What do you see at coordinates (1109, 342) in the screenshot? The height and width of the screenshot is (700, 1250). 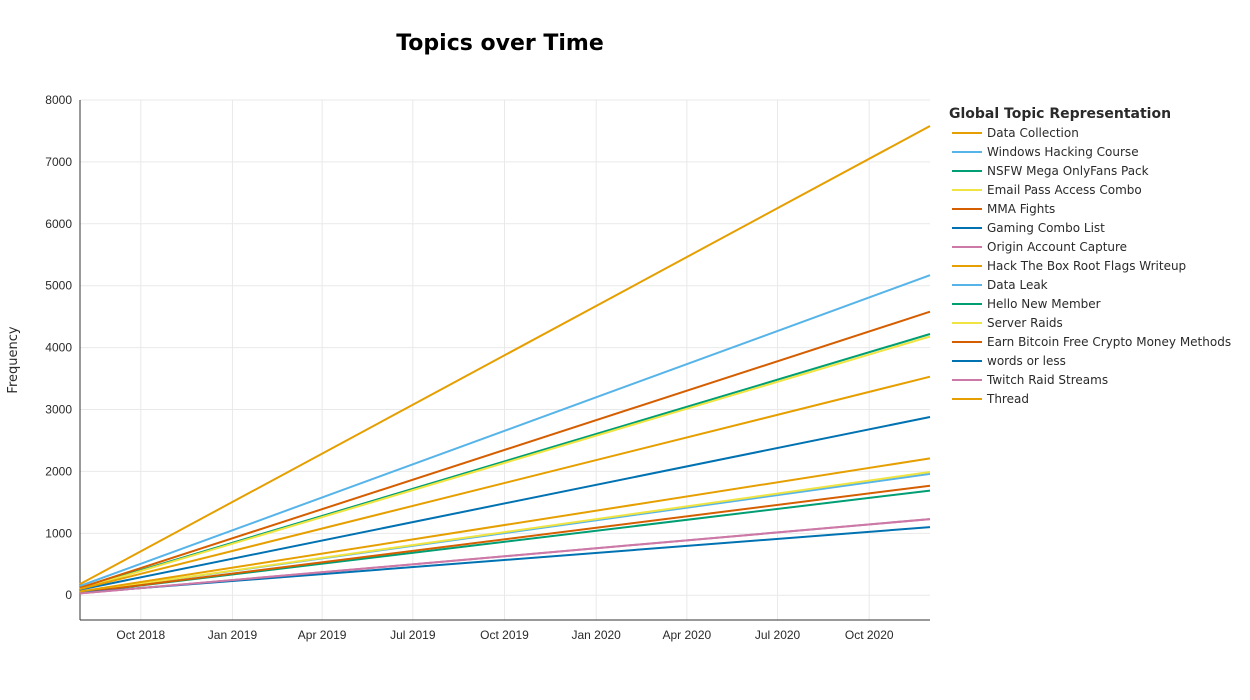 I see `legend-label: Earn Bitcoin Free Crypto Money Methods` at bounding box center [1109, 342].